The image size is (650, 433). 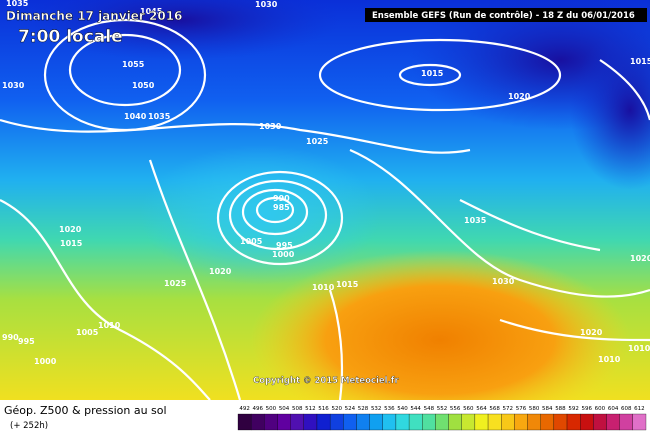 What do you see at coordinates (29, 426) in the screenshot?
I see `lead-time: (+ 252h)` at bounding box center [29, 426].